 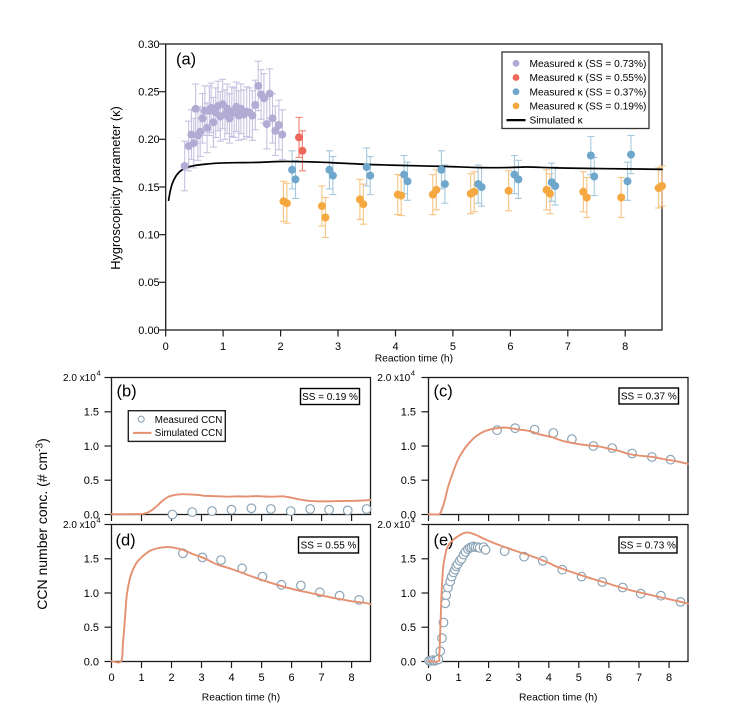 I want to click on svg-text: Measured κ (SS = 0.37%), so click(x=588, y=92).